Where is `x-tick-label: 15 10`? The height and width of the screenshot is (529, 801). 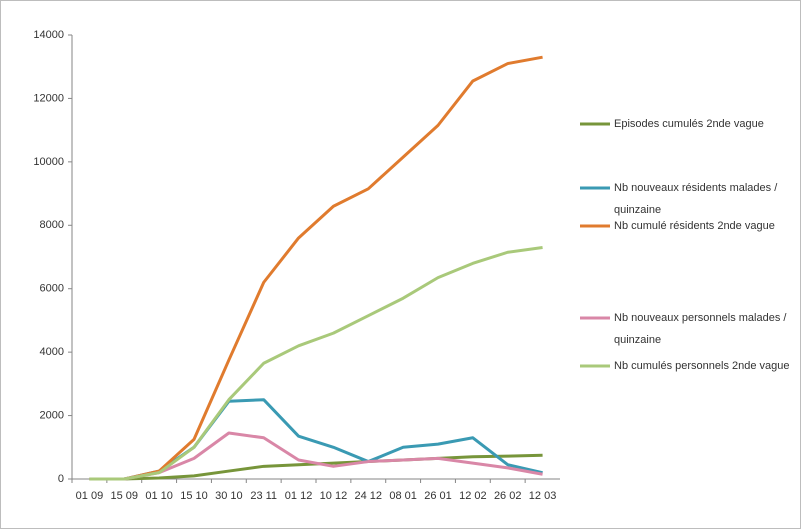
x-tick-label: 15 10 is located at coordinates (194, 496).